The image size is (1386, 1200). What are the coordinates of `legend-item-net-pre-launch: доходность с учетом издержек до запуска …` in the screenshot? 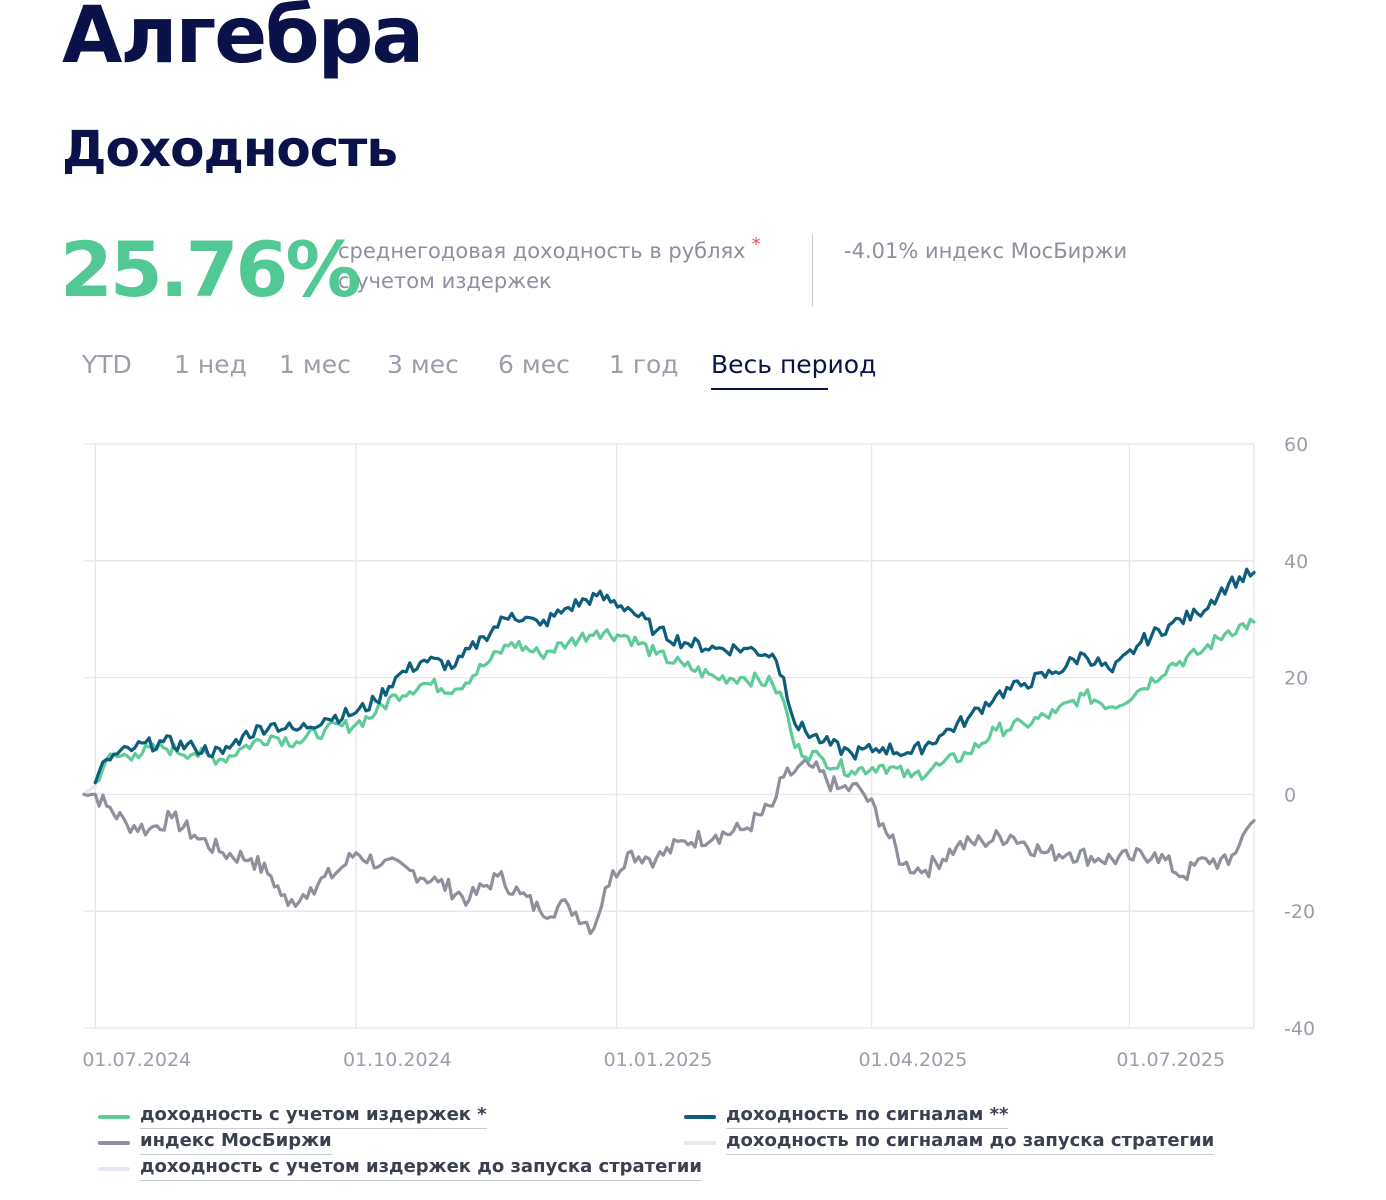 It's located at (400, 1168).